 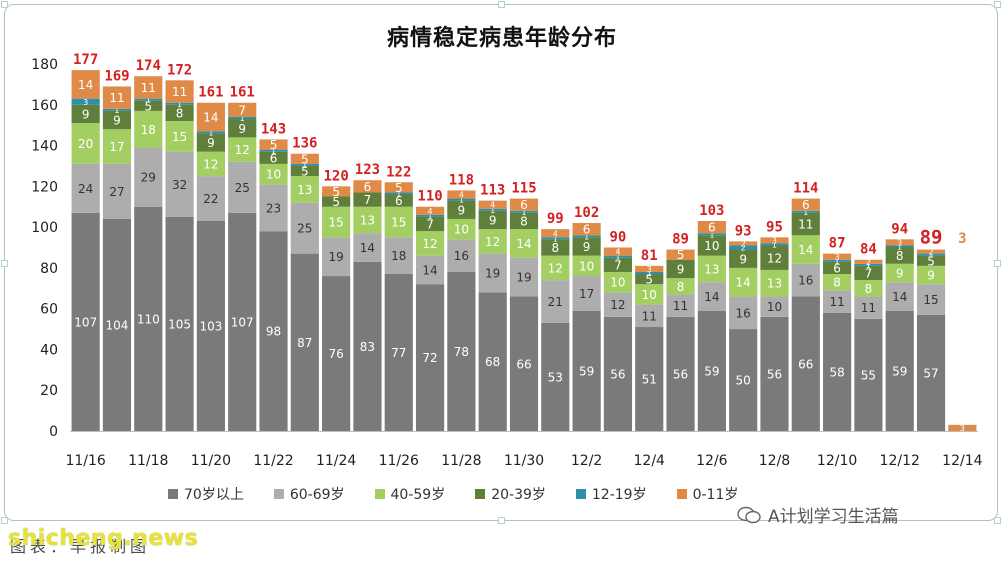 What do you see at coordinates (179, 70) in the screenshot?
I see `total-label: 172` at bounding box center [179, 70].